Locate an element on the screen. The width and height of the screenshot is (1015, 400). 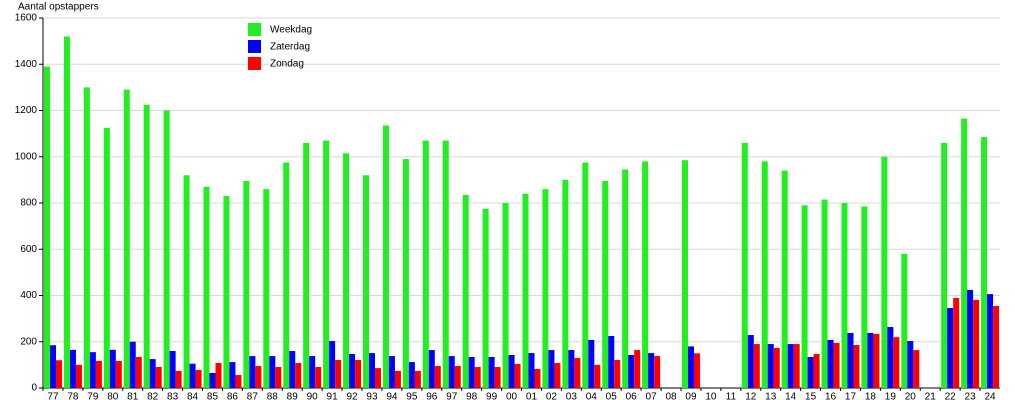
x-tick-label: 87 is located at coordinates (253, 396).